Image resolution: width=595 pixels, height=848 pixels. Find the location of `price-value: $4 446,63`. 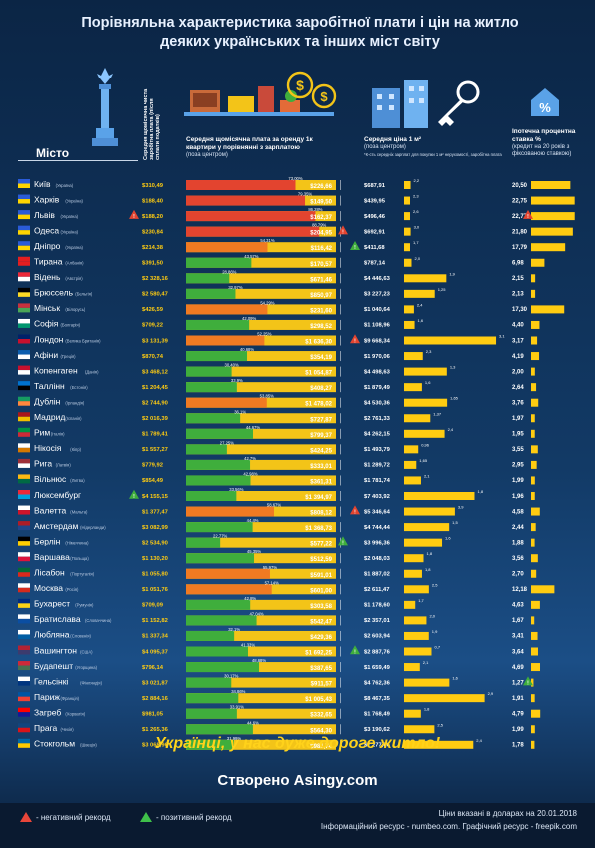

price-value: $4 446,63 is located at coordinates (377, 279).